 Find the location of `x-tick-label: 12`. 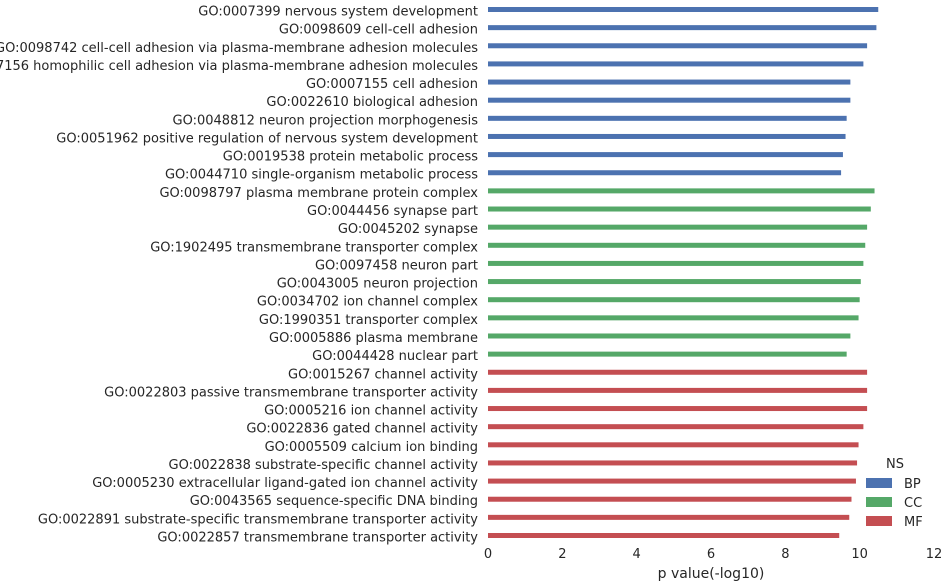

x-tick-label: 12 is located at coordinates (934, 554).